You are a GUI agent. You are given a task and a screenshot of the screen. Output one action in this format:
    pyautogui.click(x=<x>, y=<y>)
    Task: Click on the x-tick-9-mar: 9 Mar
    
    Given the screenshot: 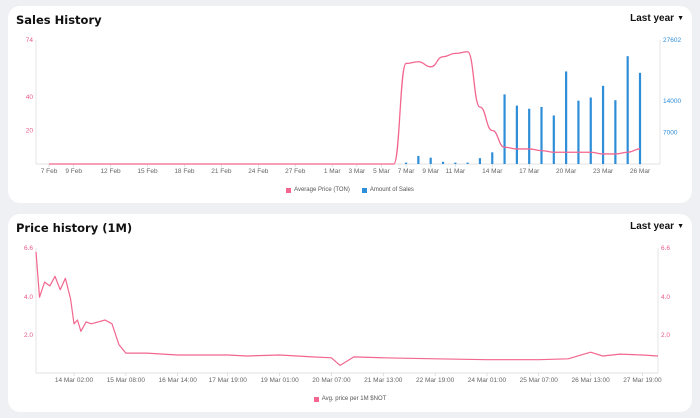 What is the action you would take?
    pyautogui.click(x=430, y=171)
    